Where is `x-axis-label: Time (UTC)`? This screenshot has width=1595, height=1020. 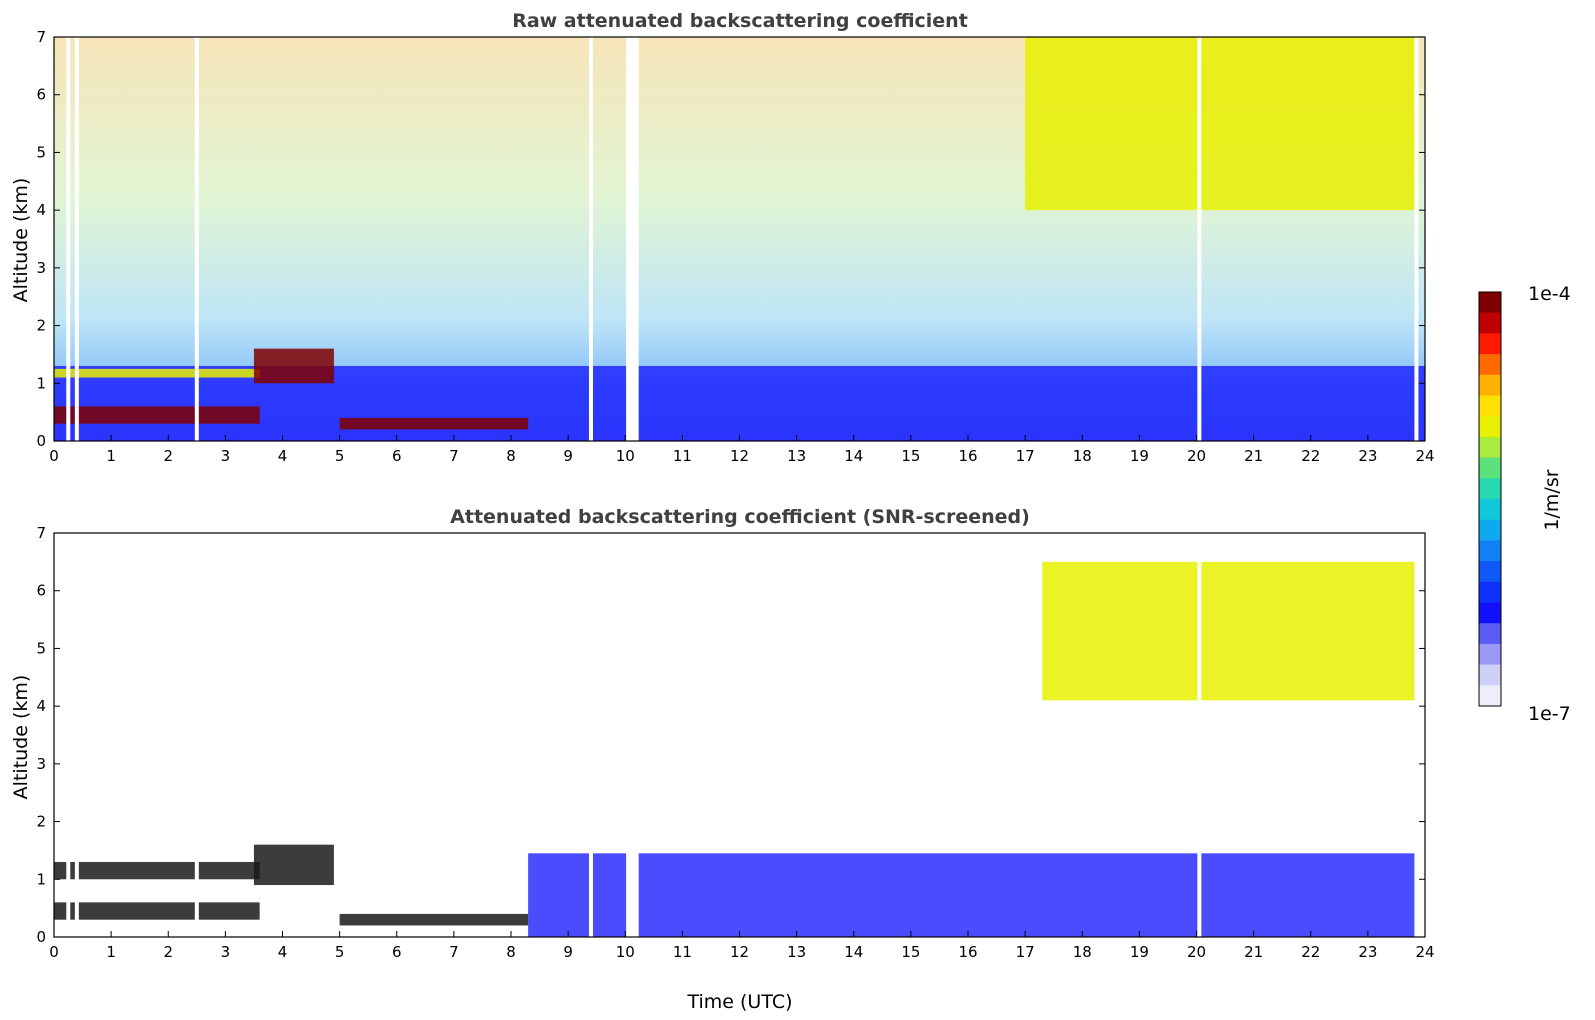 x-axis-label: Time (UTC) is located at coordinates (739, 1002).